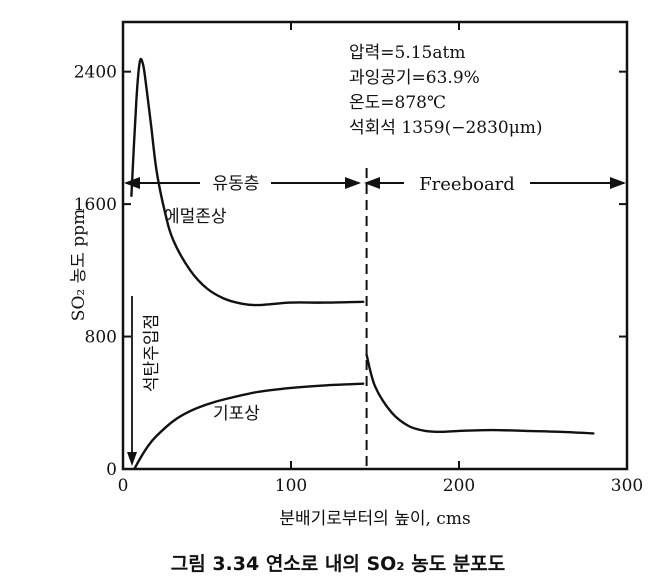 This screenshot has width=663, height=581. Describe the element at coordinates (79, 265) in the screenshot. I see `y-axis-label: SO₂ 농도 ppm` at that location.